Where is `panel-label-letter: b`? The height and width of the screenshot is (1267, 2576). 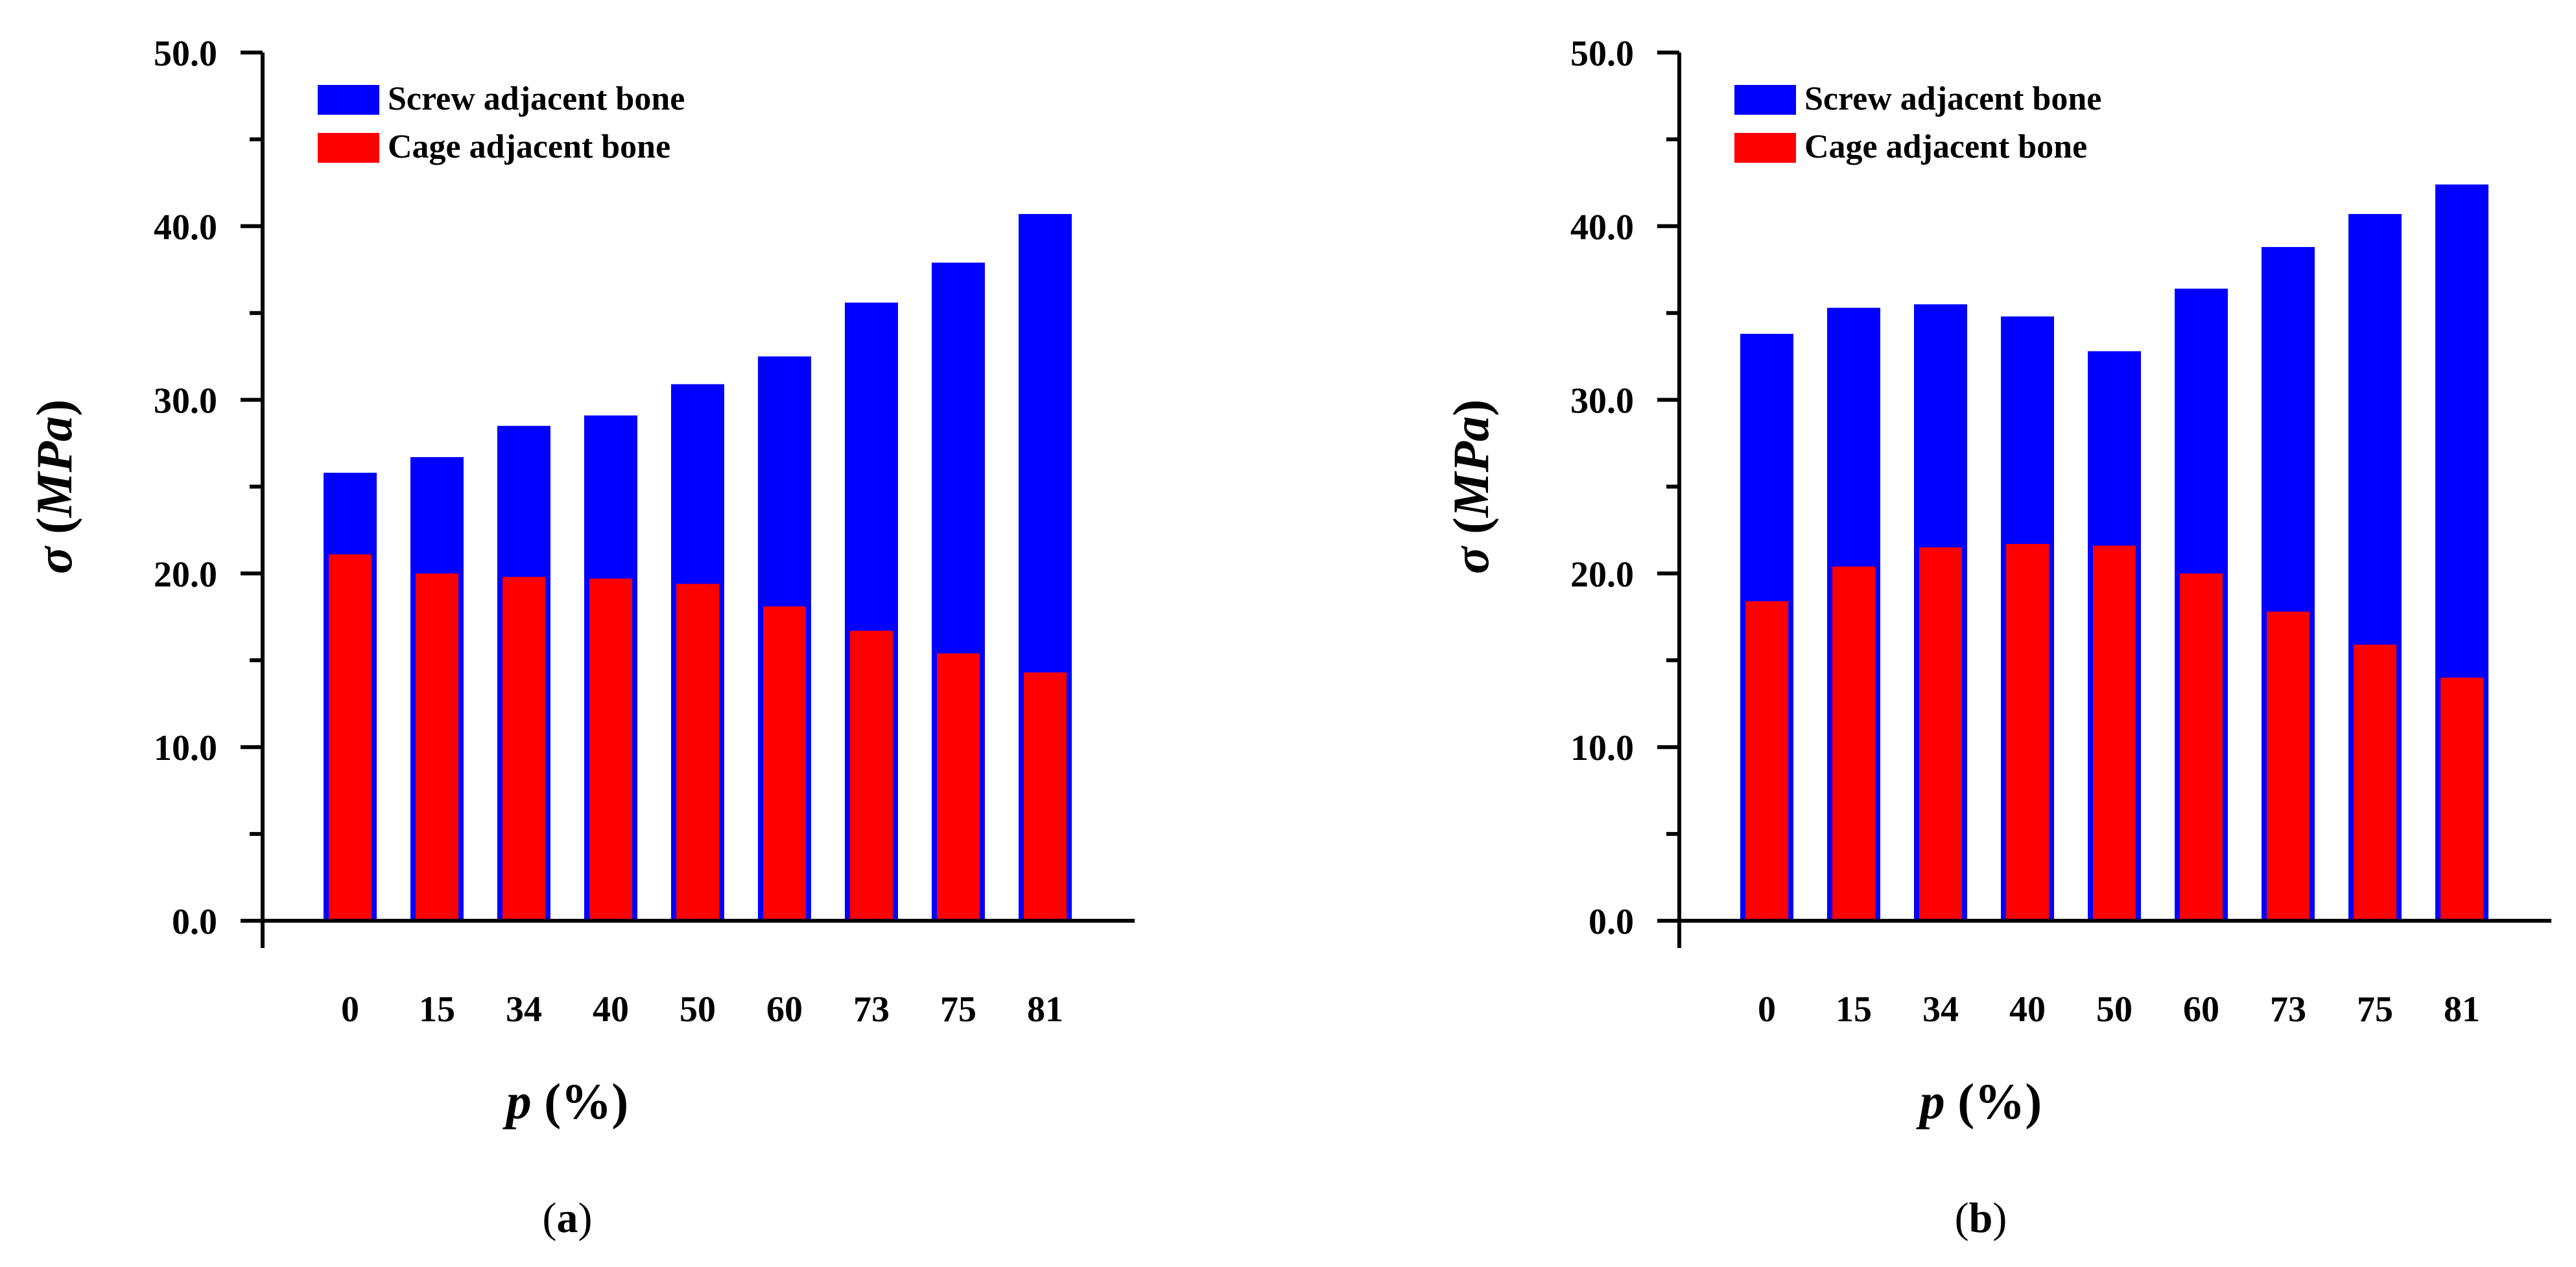 panel-label-letter: b is located at coordinates (1981, 1218).